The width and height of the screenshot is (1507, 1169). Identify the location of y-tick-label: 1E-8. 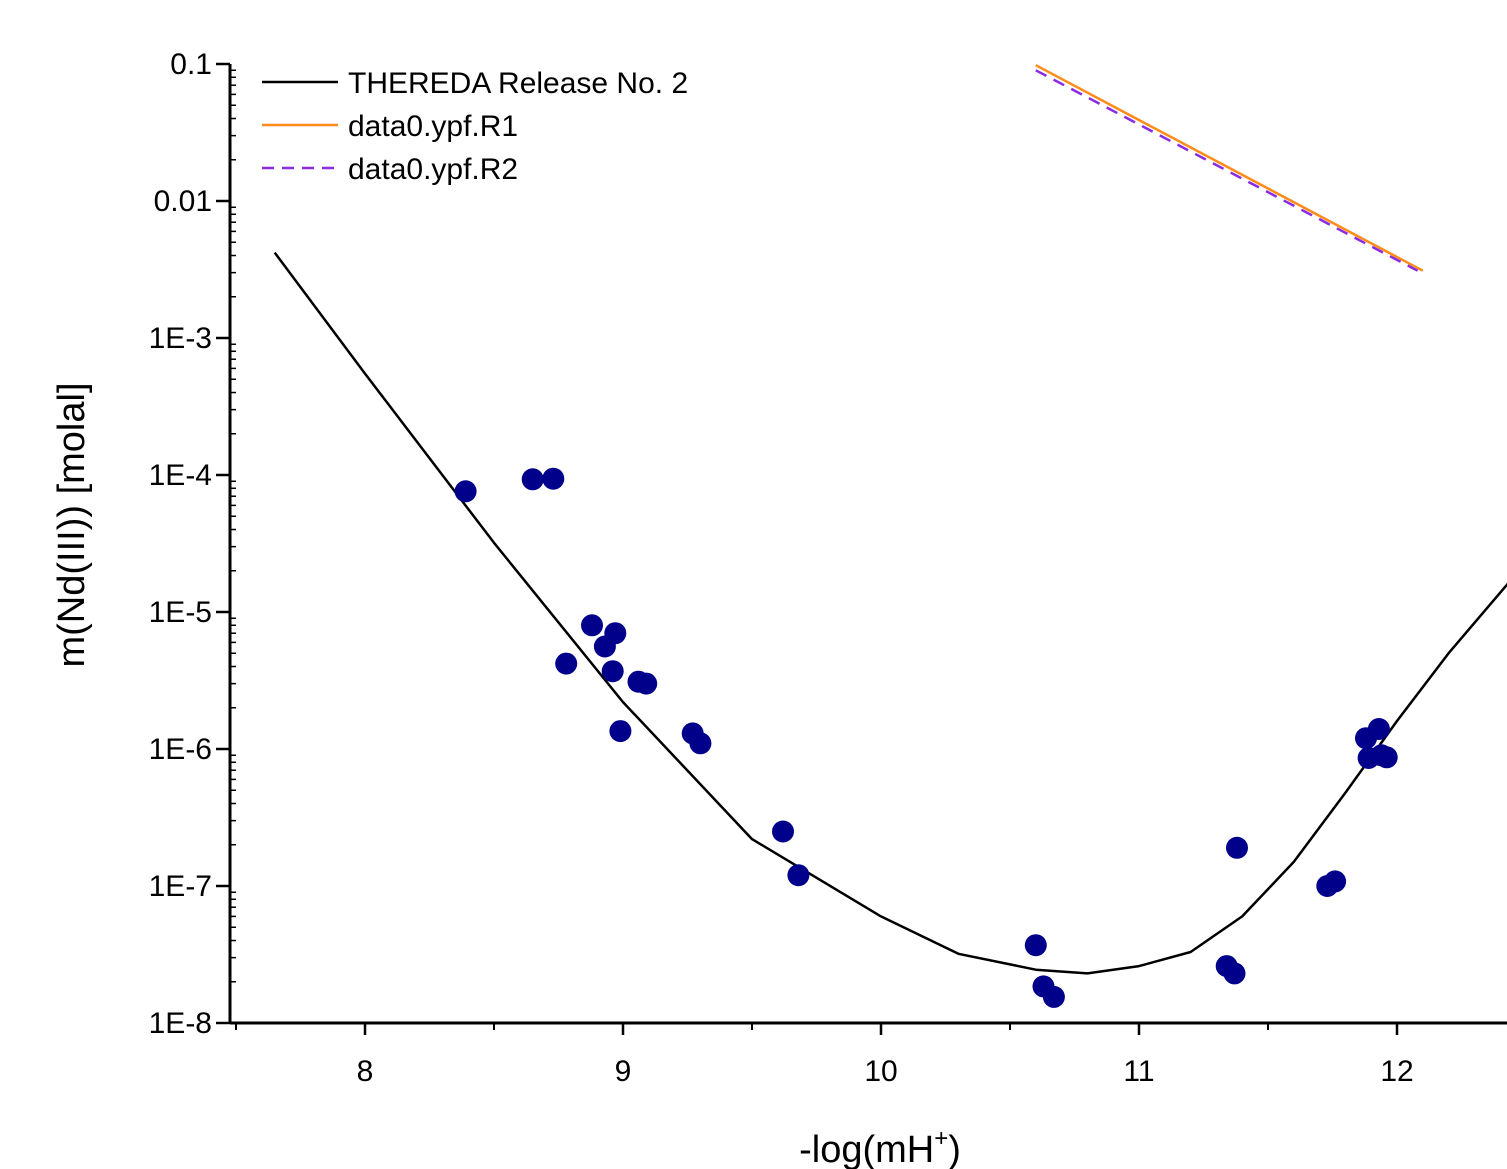
(180, 1023).